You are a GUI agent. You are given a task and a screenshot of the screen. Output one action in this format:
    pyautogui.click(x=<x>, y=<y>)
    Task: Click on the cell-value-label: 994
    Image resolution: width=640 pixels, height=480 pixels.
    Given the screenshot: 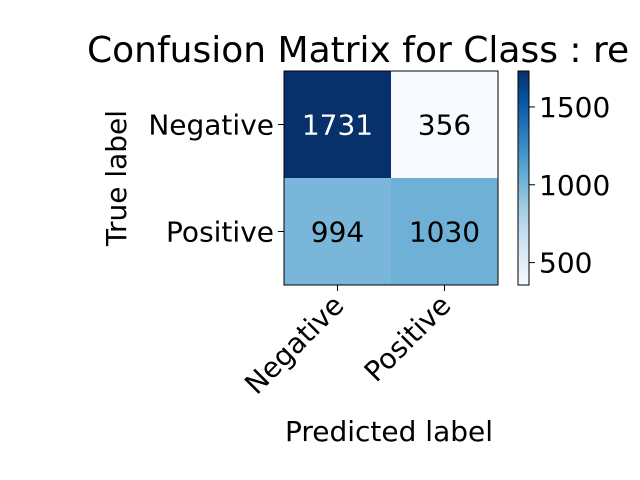 What is the action you would take?
    pyautogui.click(x=337, y=232)
    